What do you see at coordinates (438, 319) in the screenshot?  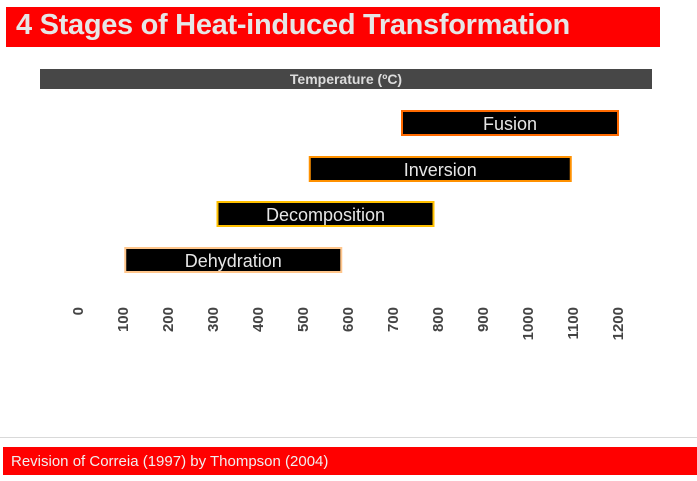 I see `x-tick-label: 800` at bounding box center [438, 319].